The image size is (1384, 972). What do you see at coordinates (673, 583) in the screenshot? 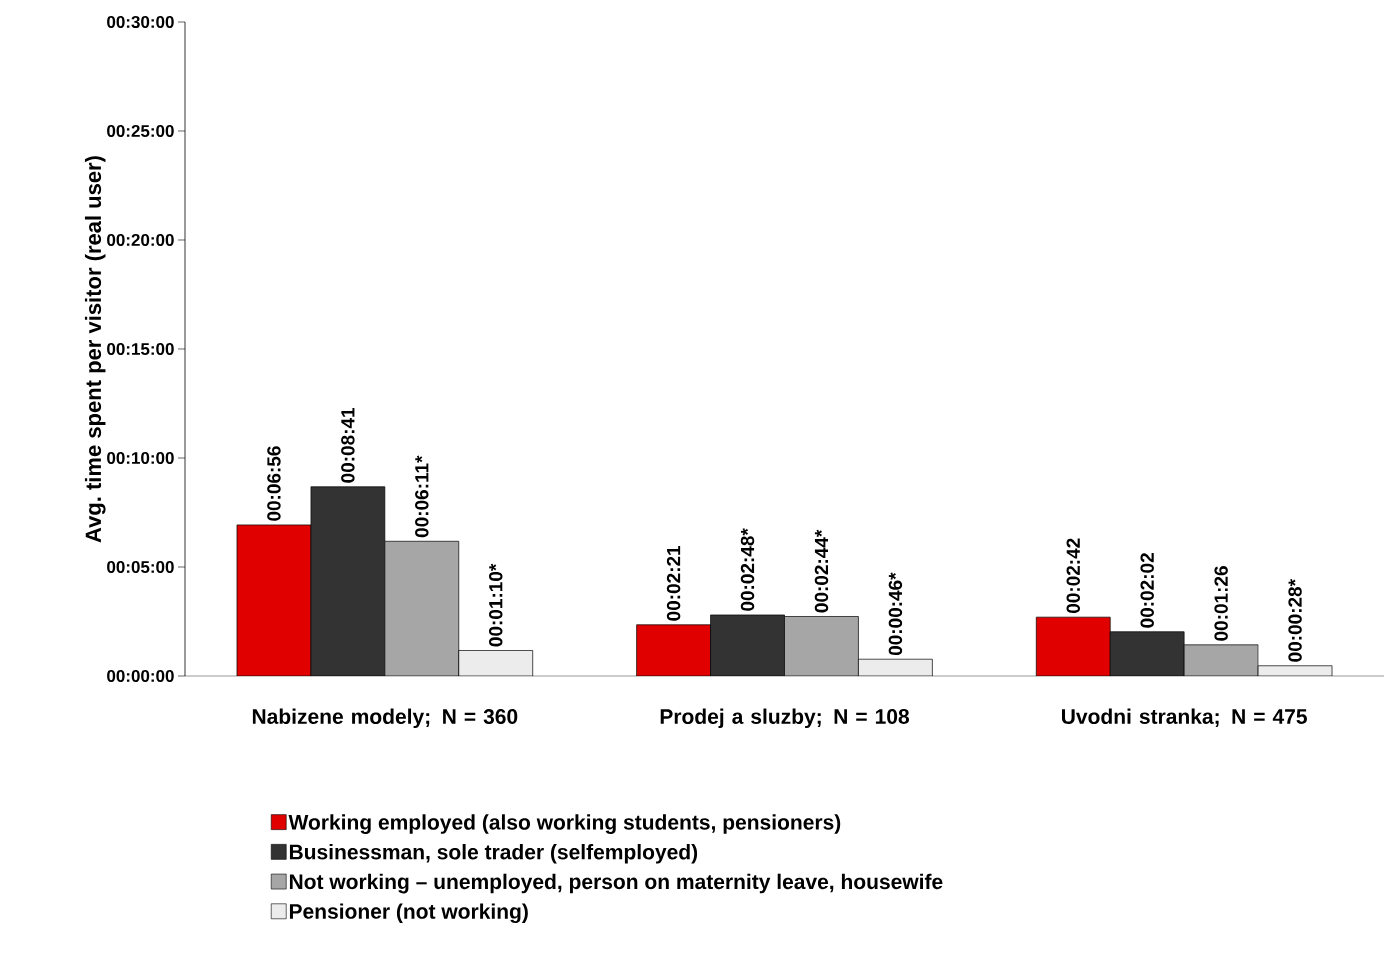
I see `data-label: 00:02:21` at bounding box center [673, 583].